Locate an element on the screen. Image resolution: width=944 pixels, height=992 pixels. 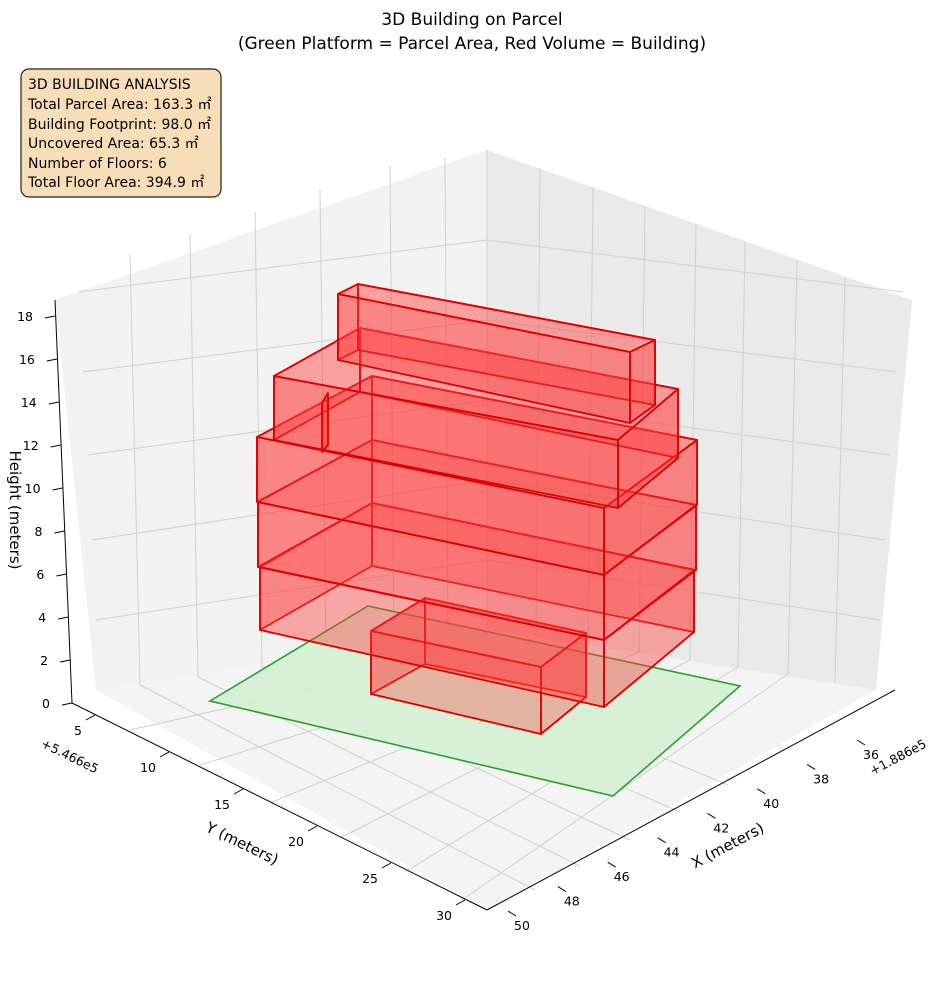
x-tick-label: 50 is located at coordinates (522, 925).